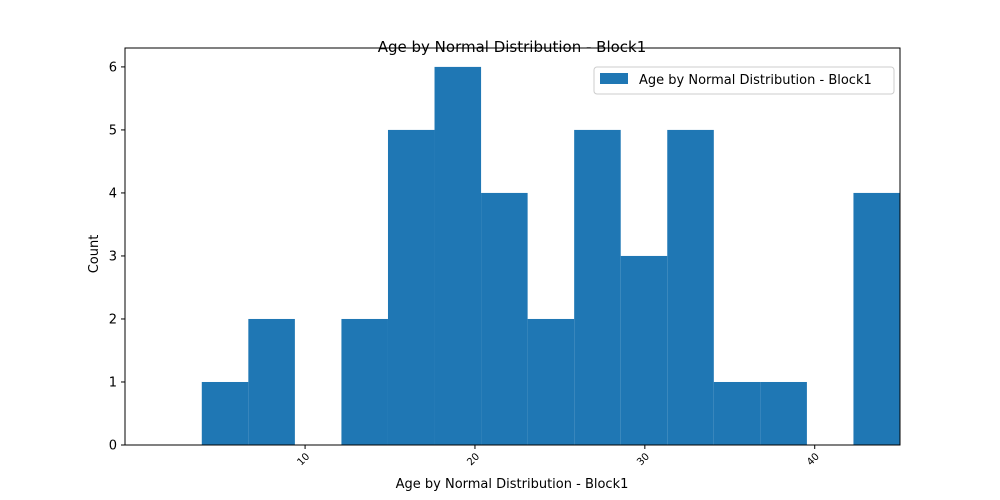 Image resolution: width=1000 pixels, height=500 pixels. Describe the element at coordinates (113, 67) in the screenshot. I see `y-tick-label: 6` at that location.